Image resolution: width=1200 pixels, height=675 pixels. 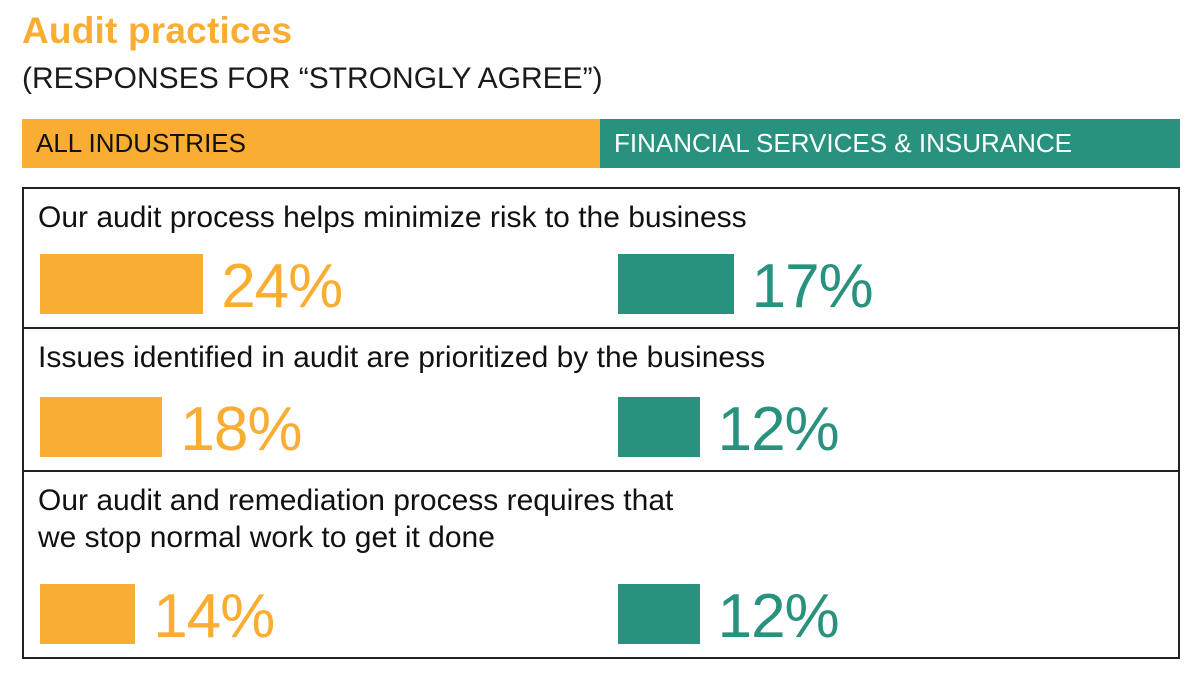 I want to click on legend-financial-services: FINANCIAL SERVICES & INSURANCE, so click(x=890, y=143).